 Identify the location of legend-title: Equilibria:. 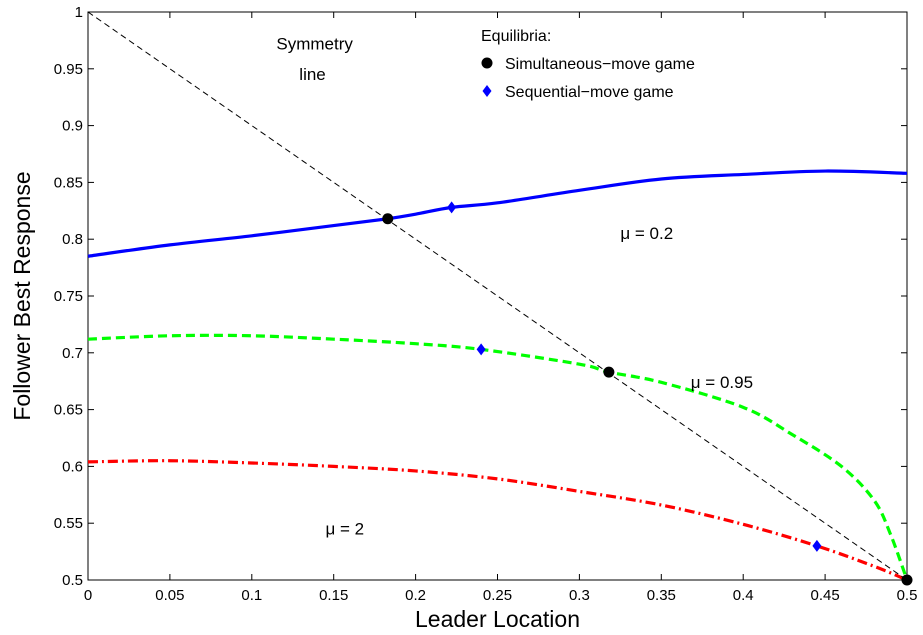
(516, 36).